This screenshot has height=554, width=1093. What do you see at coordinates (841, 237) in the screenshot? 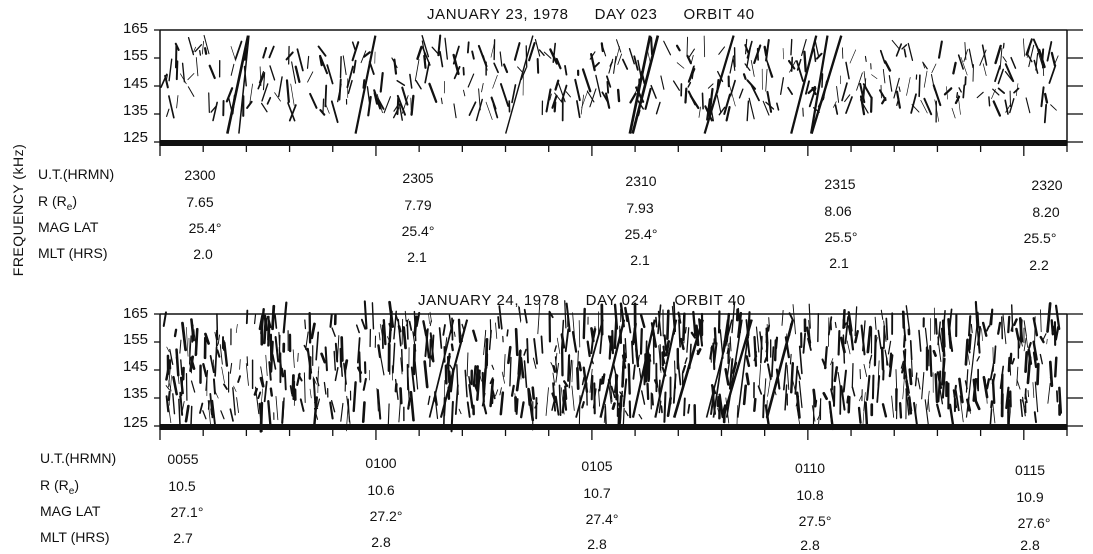
I see `panel-1-maglat-3: 25.5°` at bounding box center [841, 237].